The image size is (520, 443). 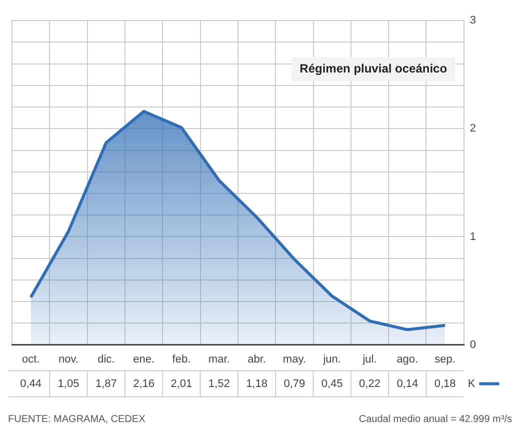 What do you see at coordinates (106, 359) in the screenshot?
I see `x-tick-label: dic.` at bounding box center [106, 359].